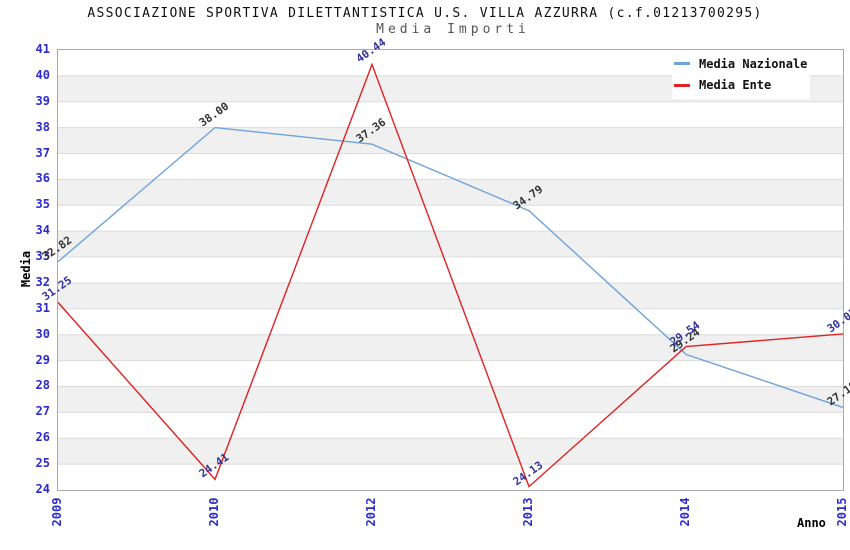 Image resolution: width=850 pixels, height=550 pixels. I want to click on x-tick-label: 2012, so click(371, 512).